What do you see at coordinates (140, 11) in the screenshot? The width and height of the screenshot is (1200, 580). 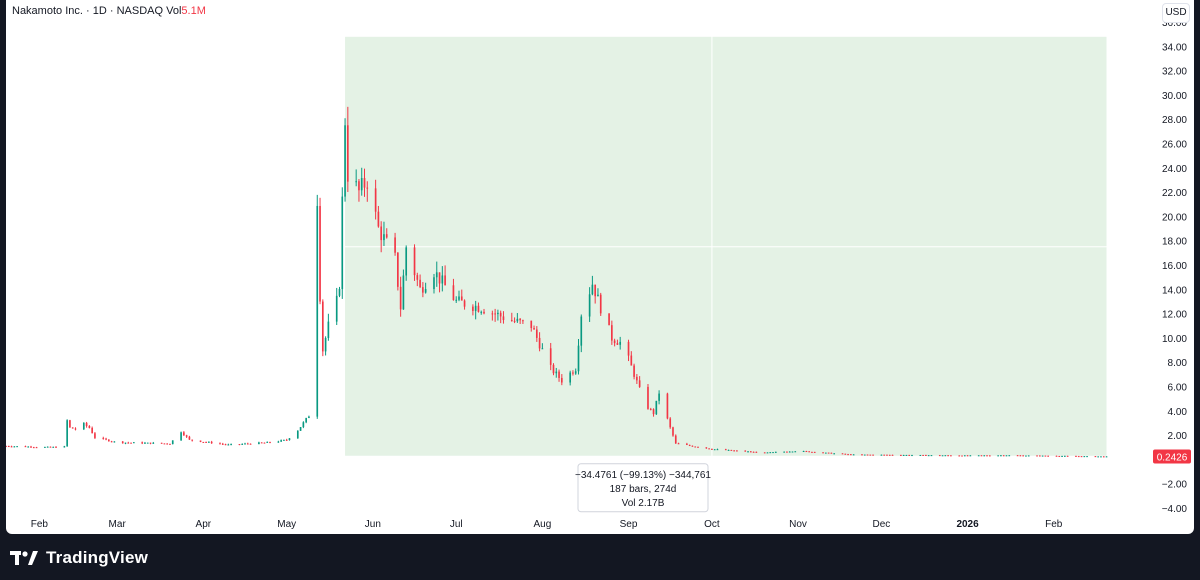 I see `exchange-label: NASDAQ` at bounding box center [140, 11].